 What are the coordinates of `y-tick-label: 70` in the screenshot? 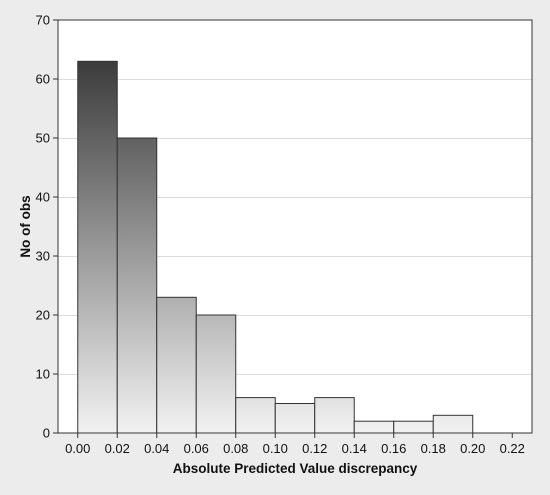 It's located at (43, 20).